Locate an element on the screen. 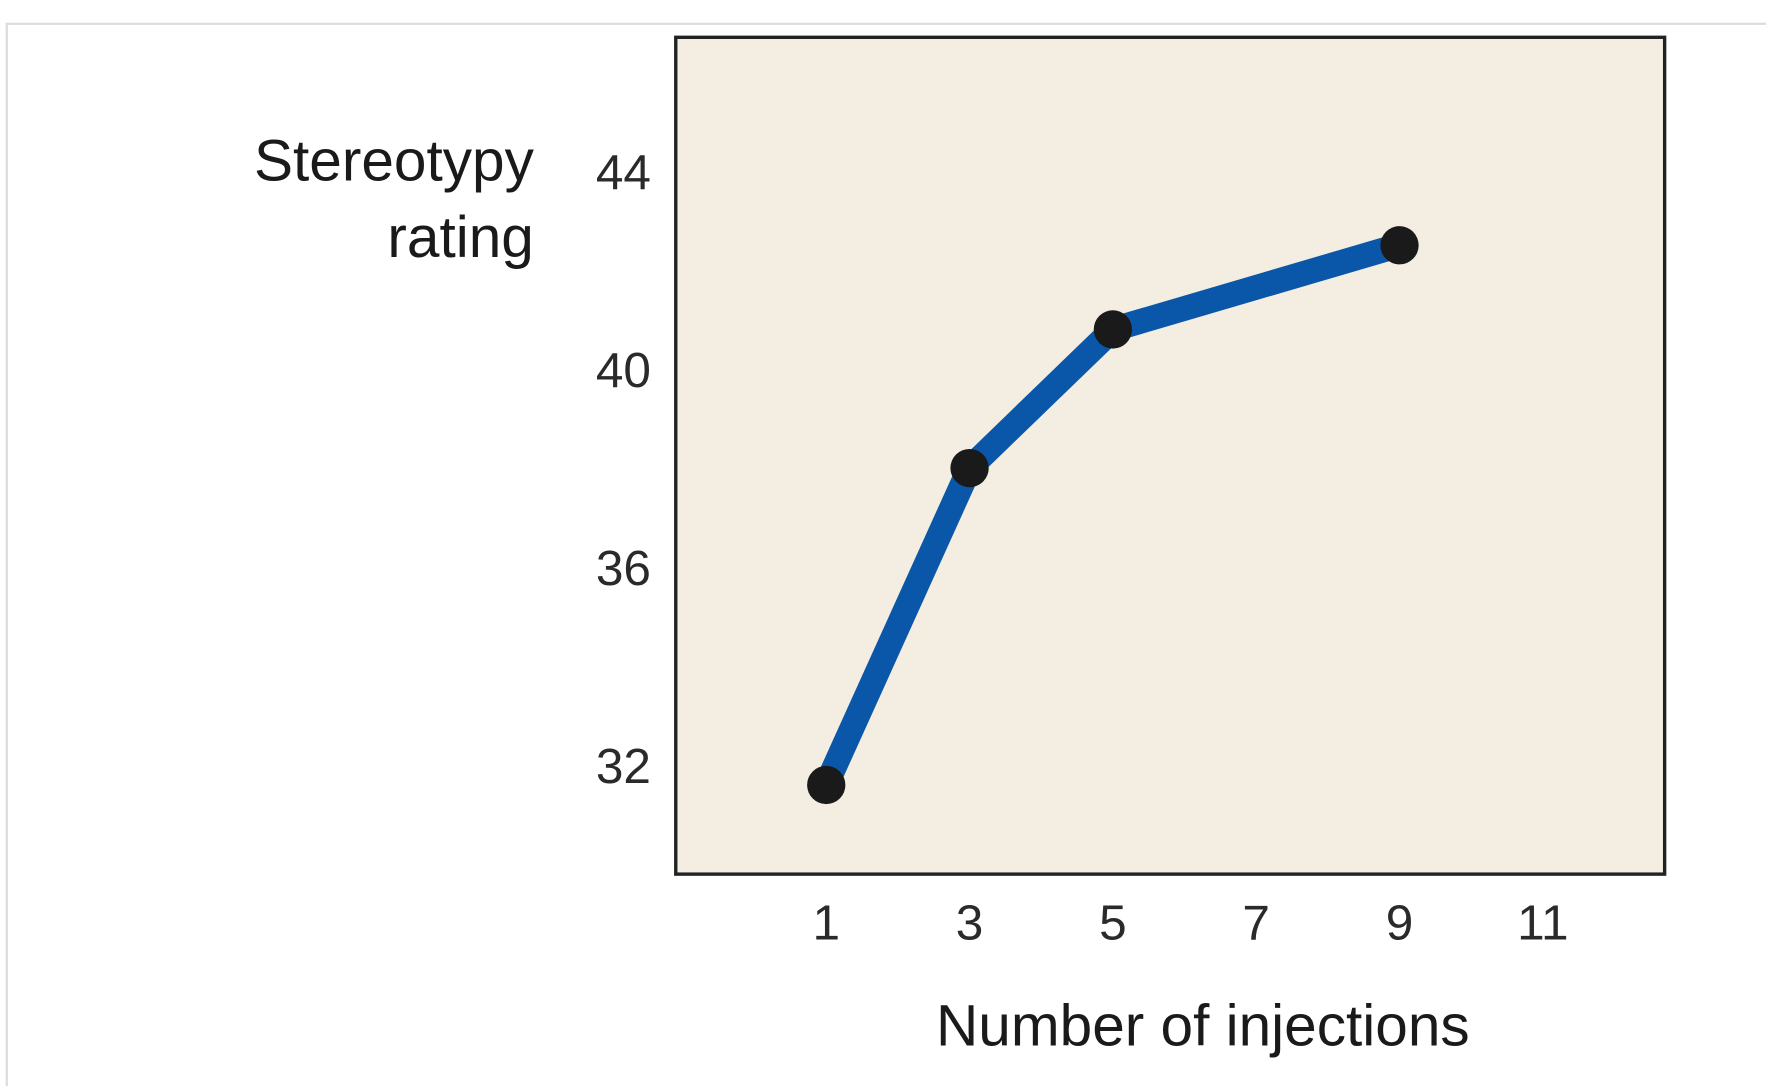 The height and width of the screenshot is (1086, 1766). x-tick-label: 1 is located at coordinates (826, 922).